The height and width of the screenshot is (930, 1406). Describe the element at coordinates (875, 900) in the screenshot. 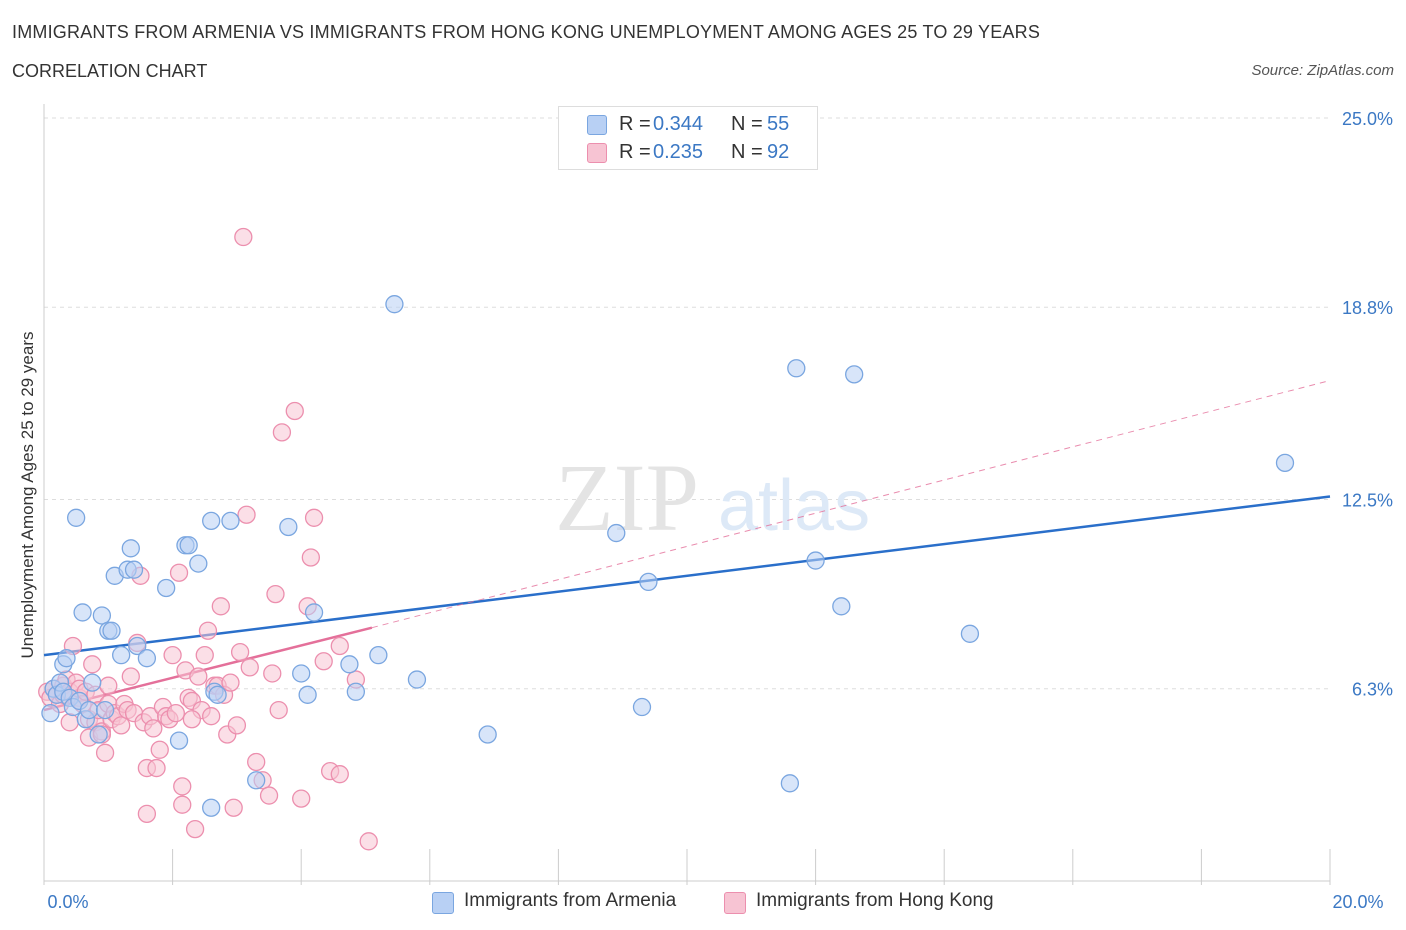

I see `hongkong-legend-label: Immigrants from Hong Kong` at that location.